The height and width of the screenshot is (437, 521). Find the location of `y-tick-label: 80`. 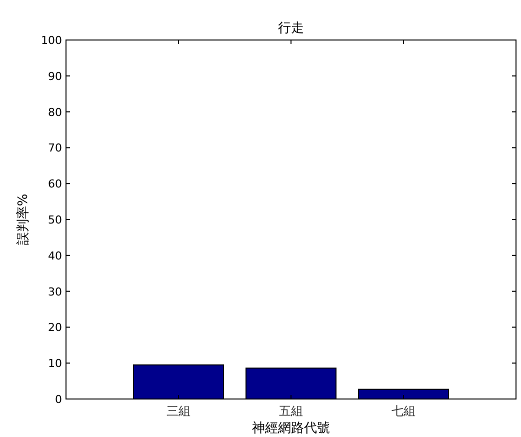

y-tick-label: 80 is located at coordinates (55, 112).